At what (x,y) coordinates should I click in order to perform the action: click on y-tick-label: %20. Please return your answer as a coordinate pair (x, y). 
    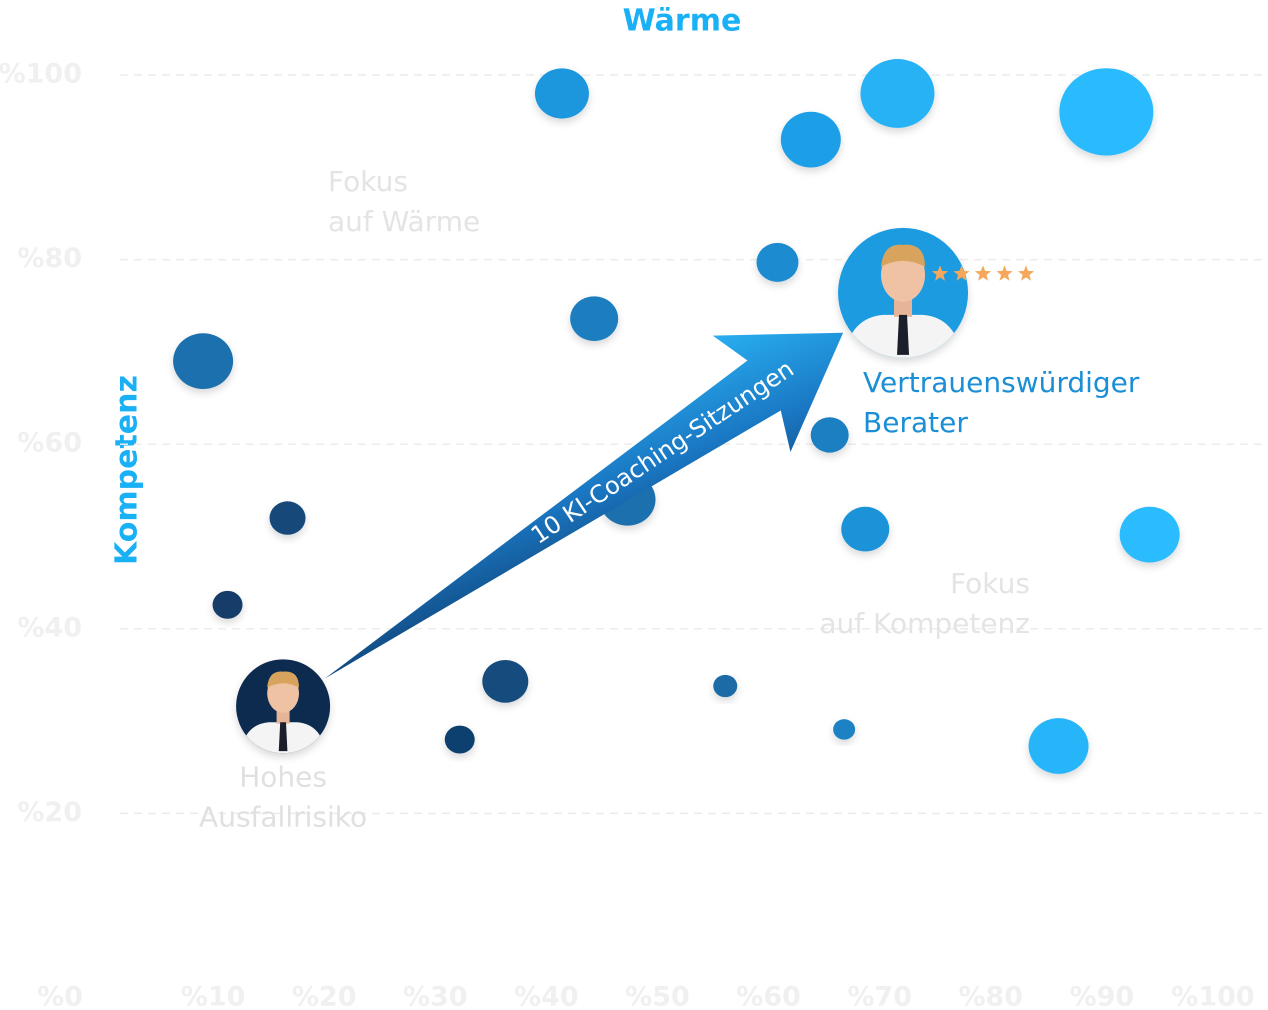
    Looking at the image, I should click on (49, 812).